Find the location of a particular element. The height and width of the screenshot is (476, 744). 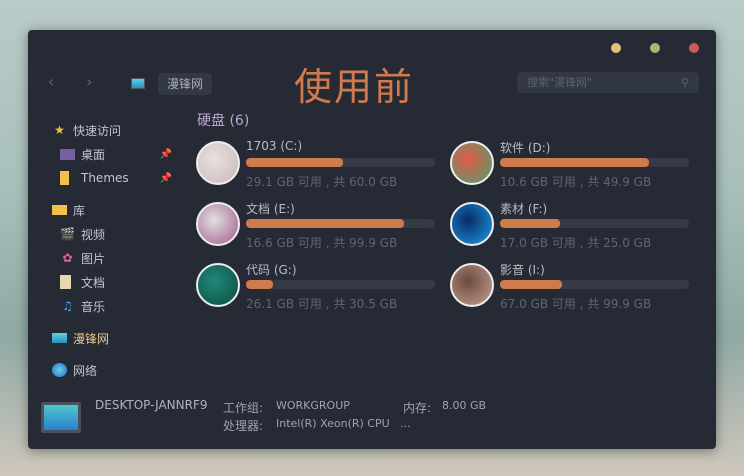

sidebar-item-videos: 🎬 视频 is located at coordinates (127, 234).